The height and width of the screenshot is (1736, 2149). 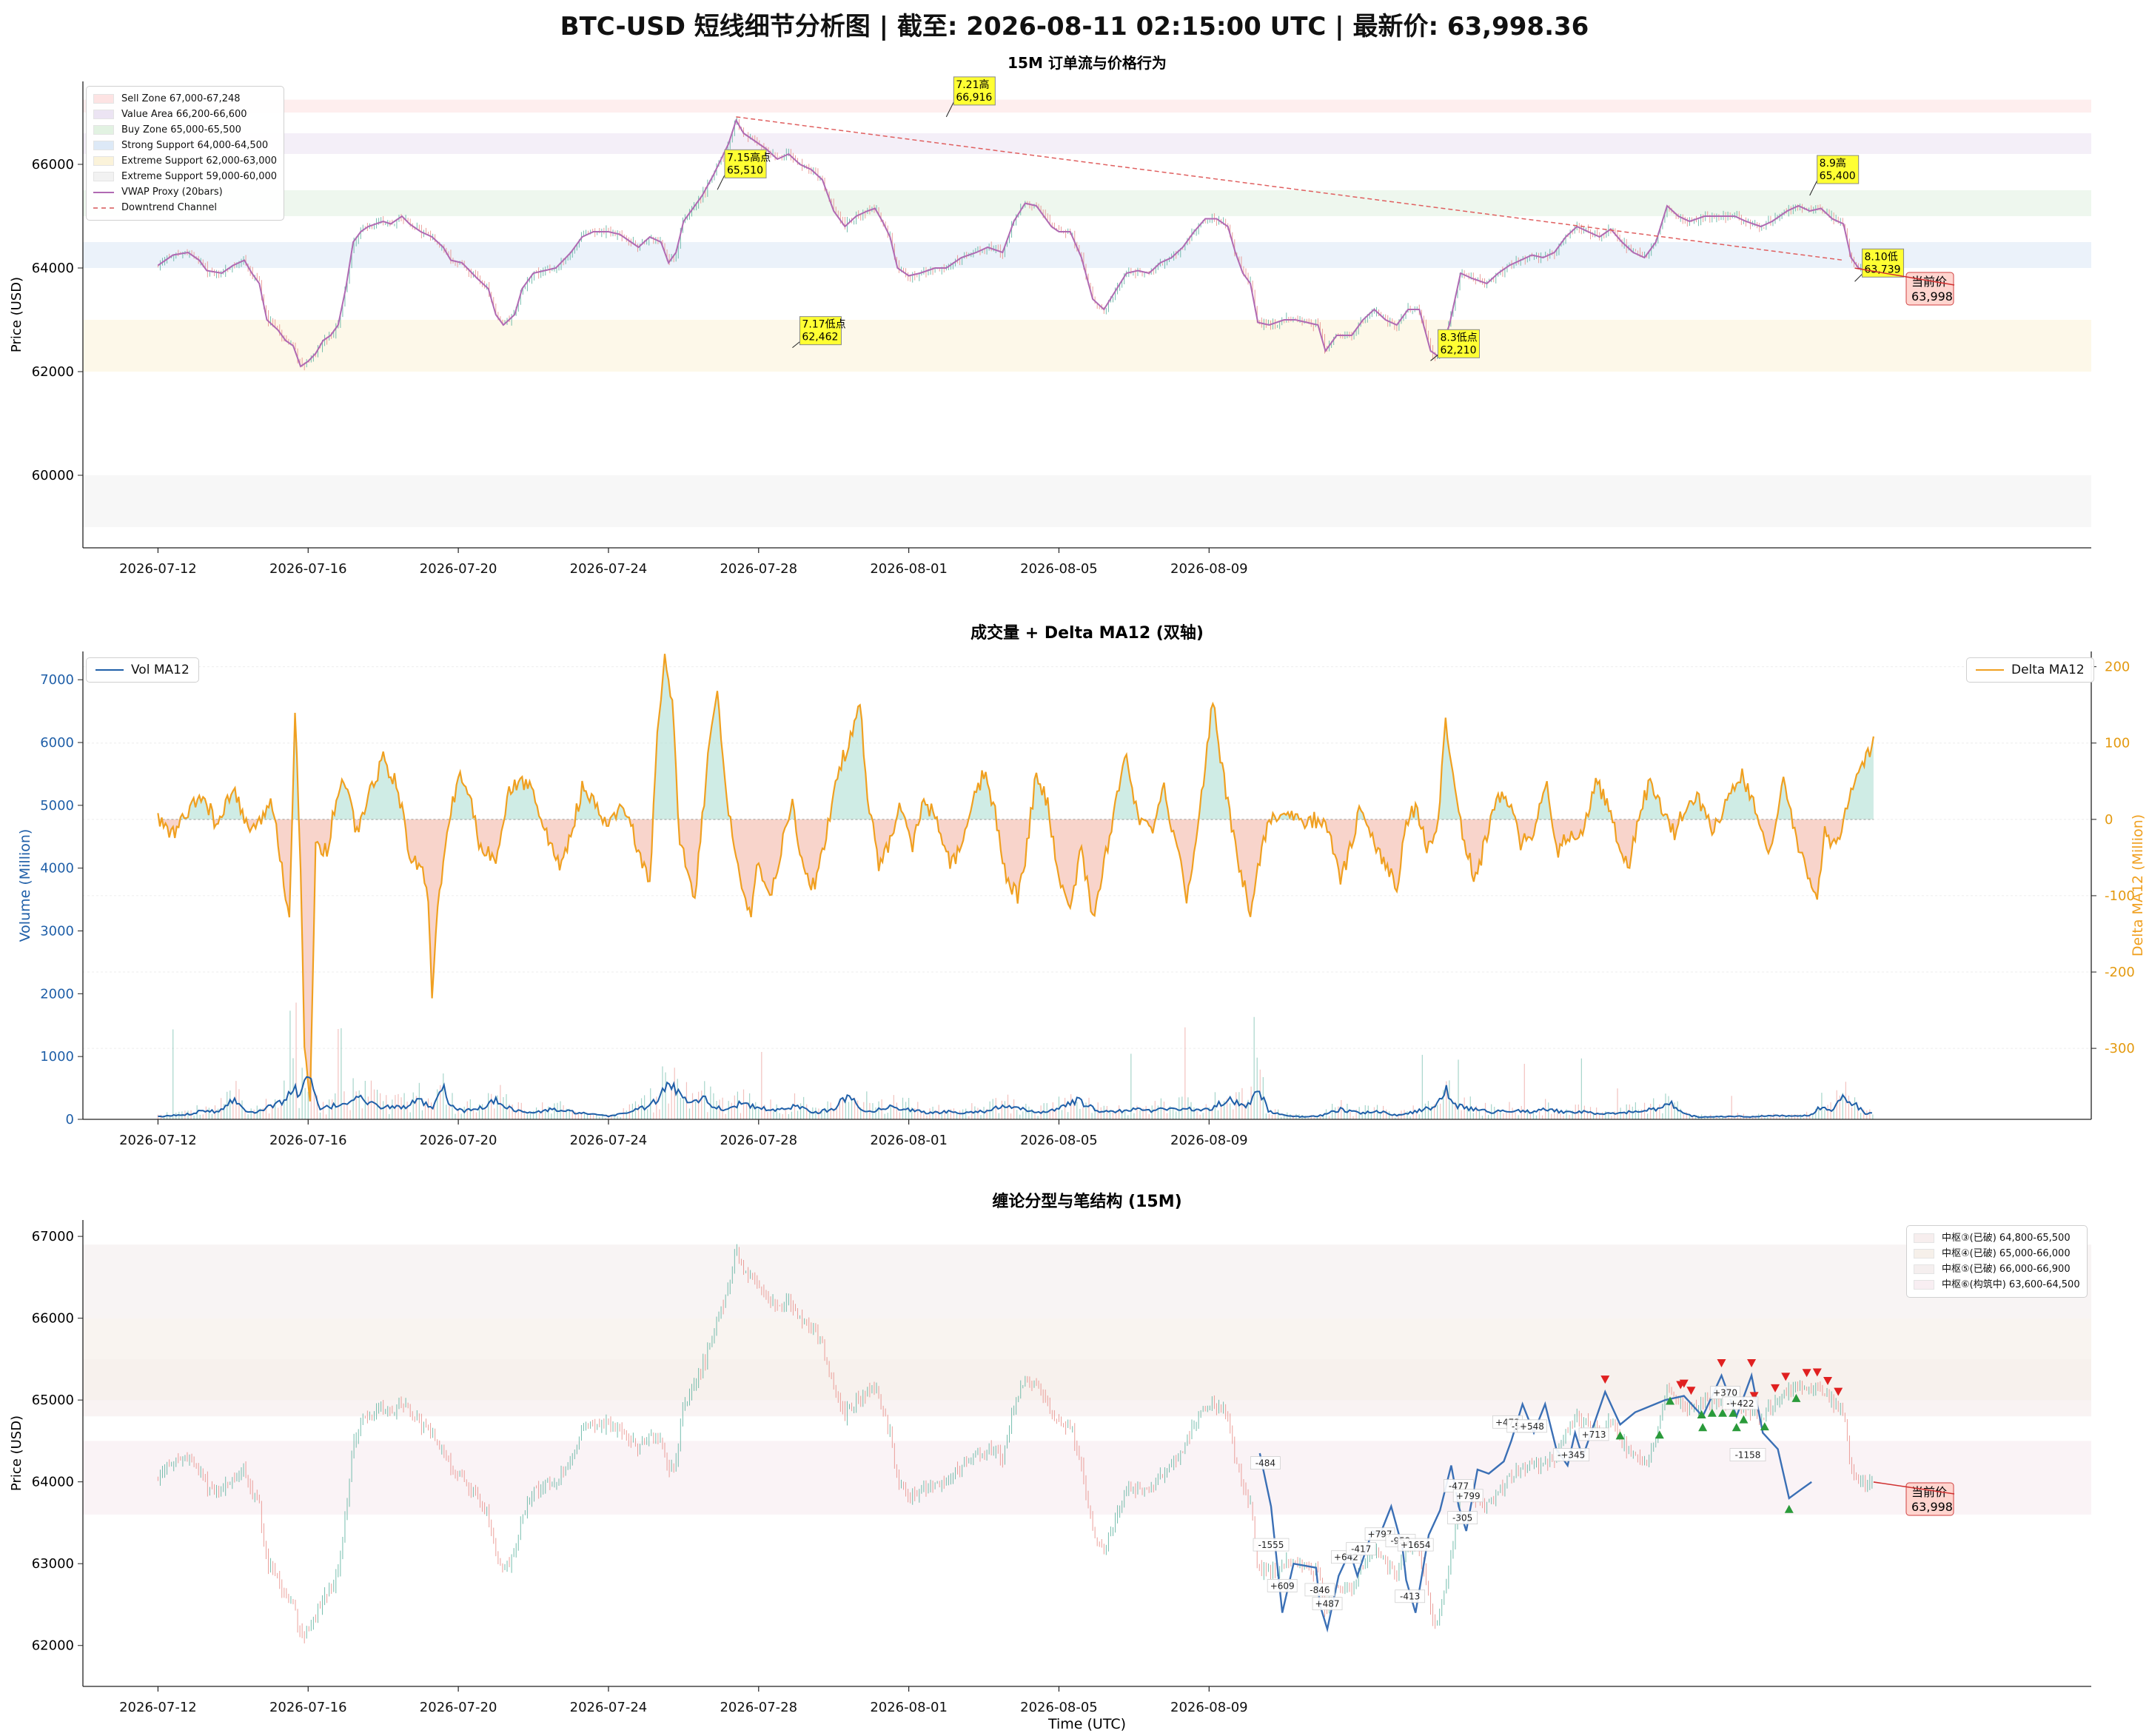 I want to click on current-price-box, so click(x=1929, y=1499).